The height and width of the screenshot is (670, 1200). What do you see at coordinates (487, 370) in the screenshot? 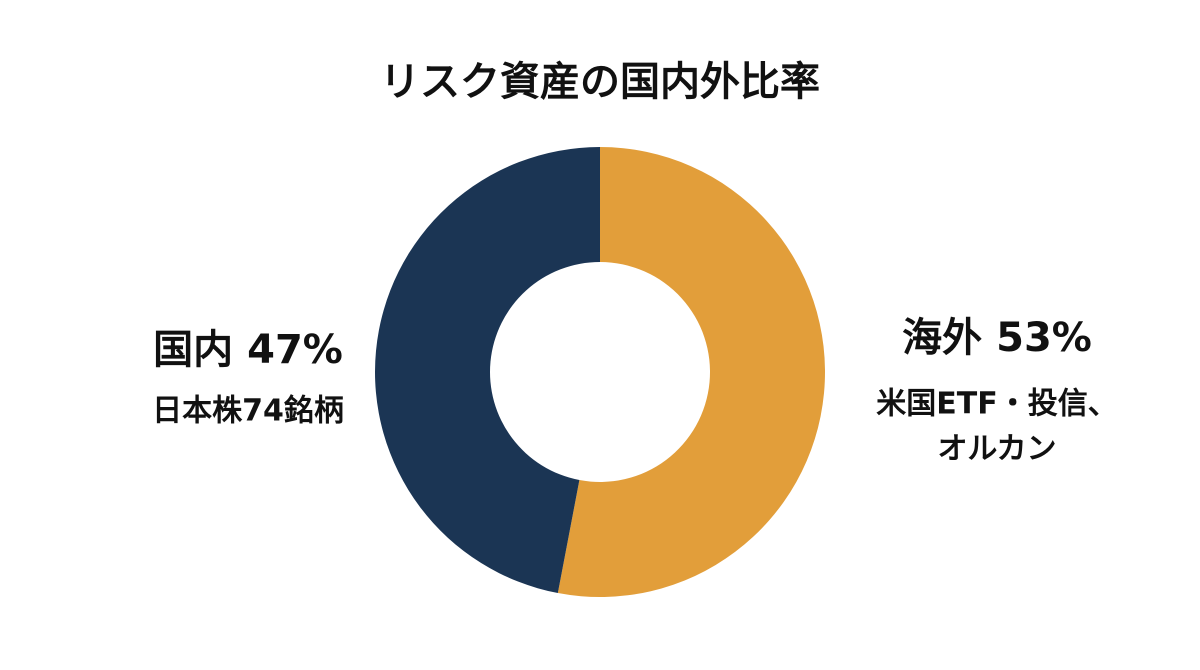
I see `donut-slice` at bounding box center [487, 370].